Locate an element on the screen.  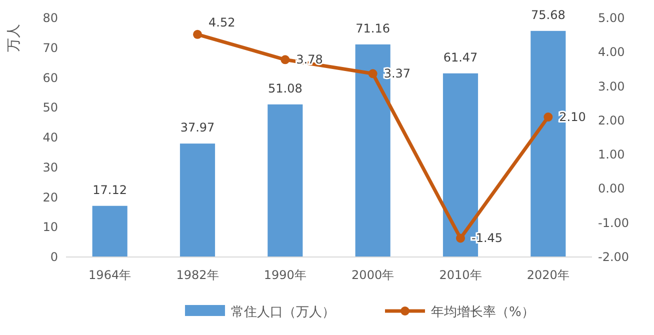
y-tick-label: 60 is located at coordinates (50, 77).